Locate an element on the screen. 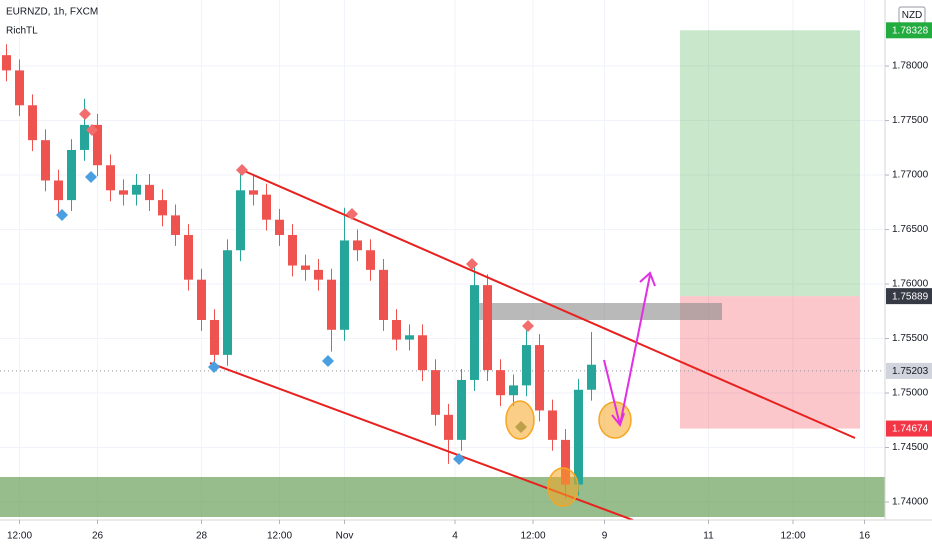 Image resolution: width=932 pixels, height=550 pixels. y-tick-label: 1.76500 is located at coordinates (910, 229).